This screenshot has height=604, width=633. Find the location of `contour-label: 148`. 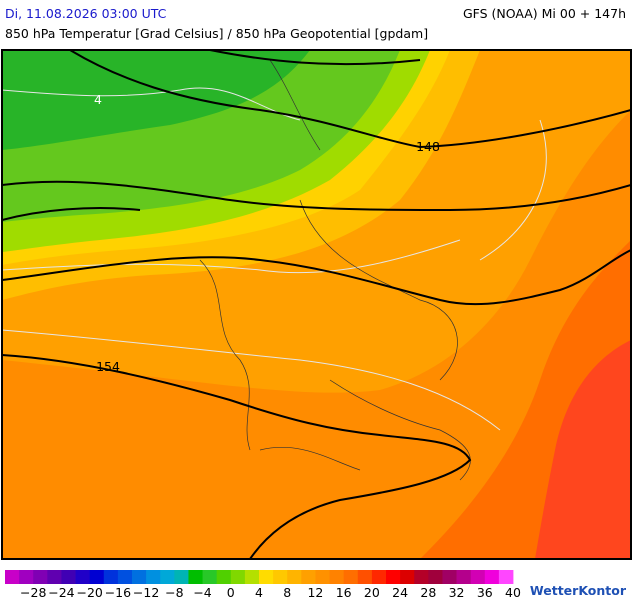

contour-label: 148 is located at coordinates (428, 146).